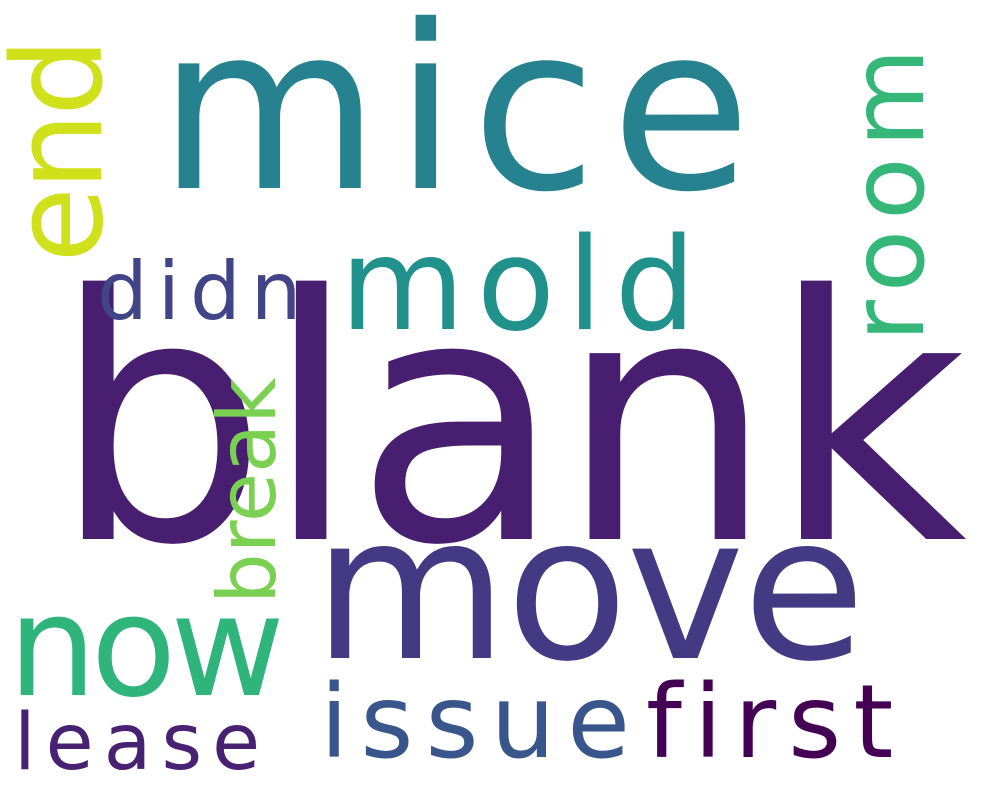 The image size is (1000, 800). Describe the element at coordinates (481, 722) in the screenshot. I see `word-issue: issue` at that location.